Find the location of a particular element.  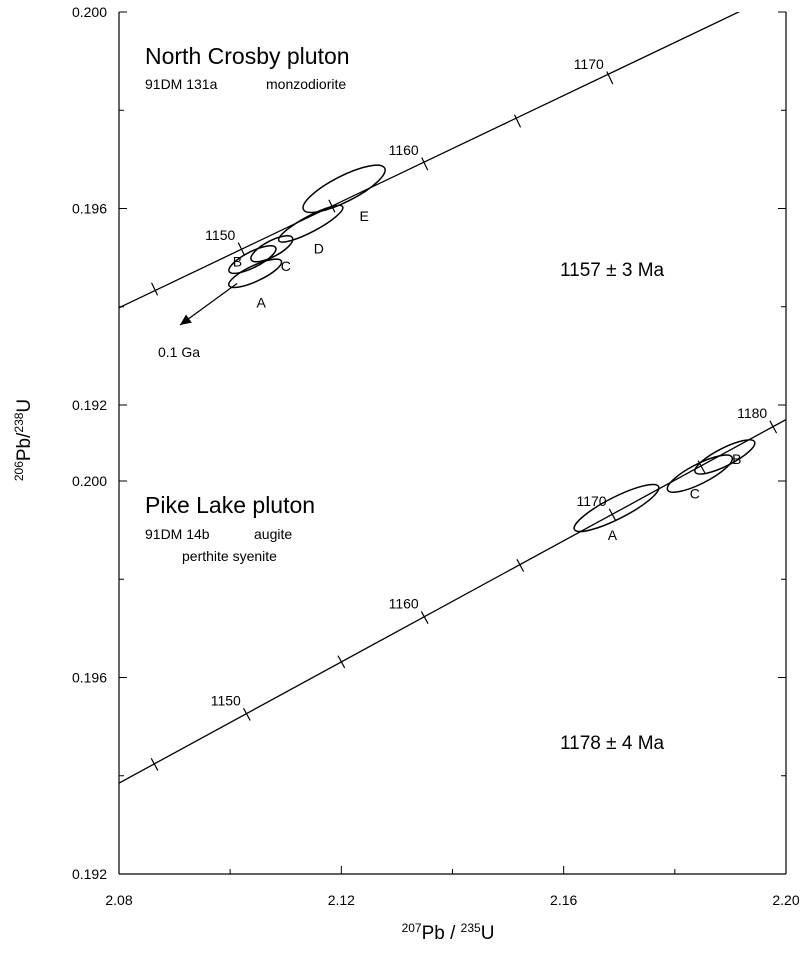

bottom-rock-type-2: perthite syenite is located at coordinates (229, 556).